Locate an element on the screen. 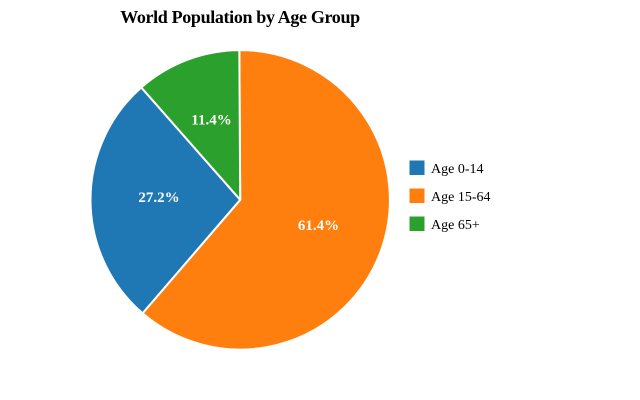 The image size is (640, 400). svg-text: World Population by Age Group is located at coordinates (240, 17).